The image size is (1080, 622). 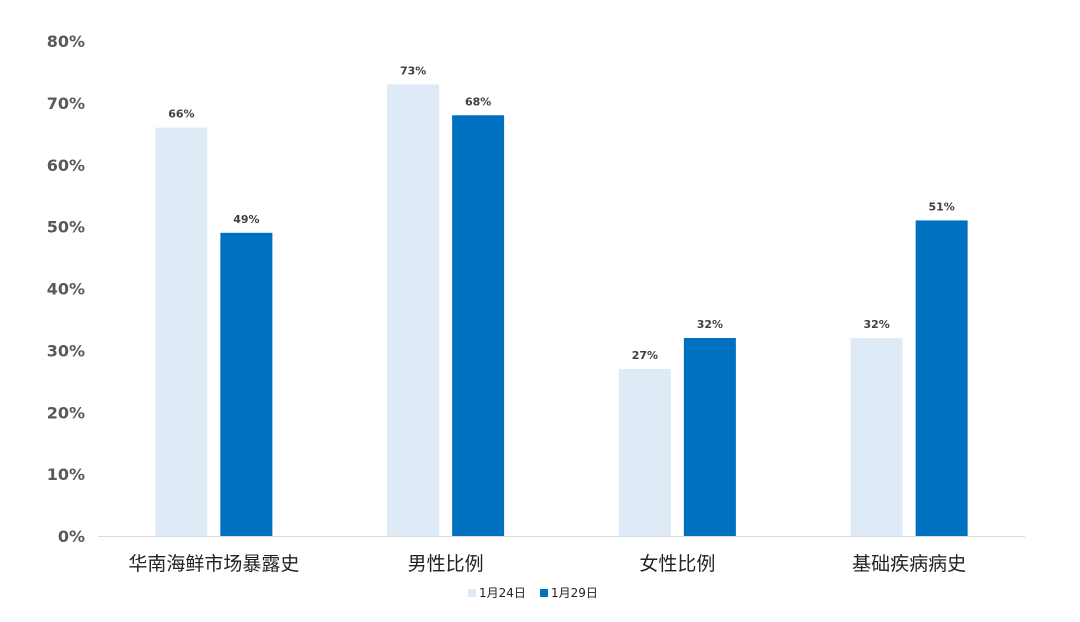 I want to click on y-tick-label: 80%, so click(x=66, y=41).